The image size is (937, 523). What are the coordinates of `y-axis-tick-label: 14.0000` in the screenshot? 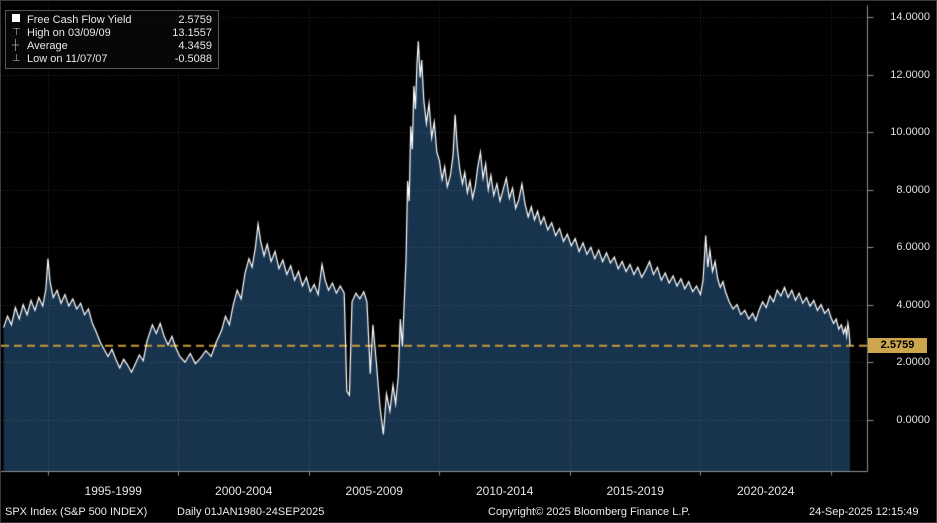 It's located at (910, 17).